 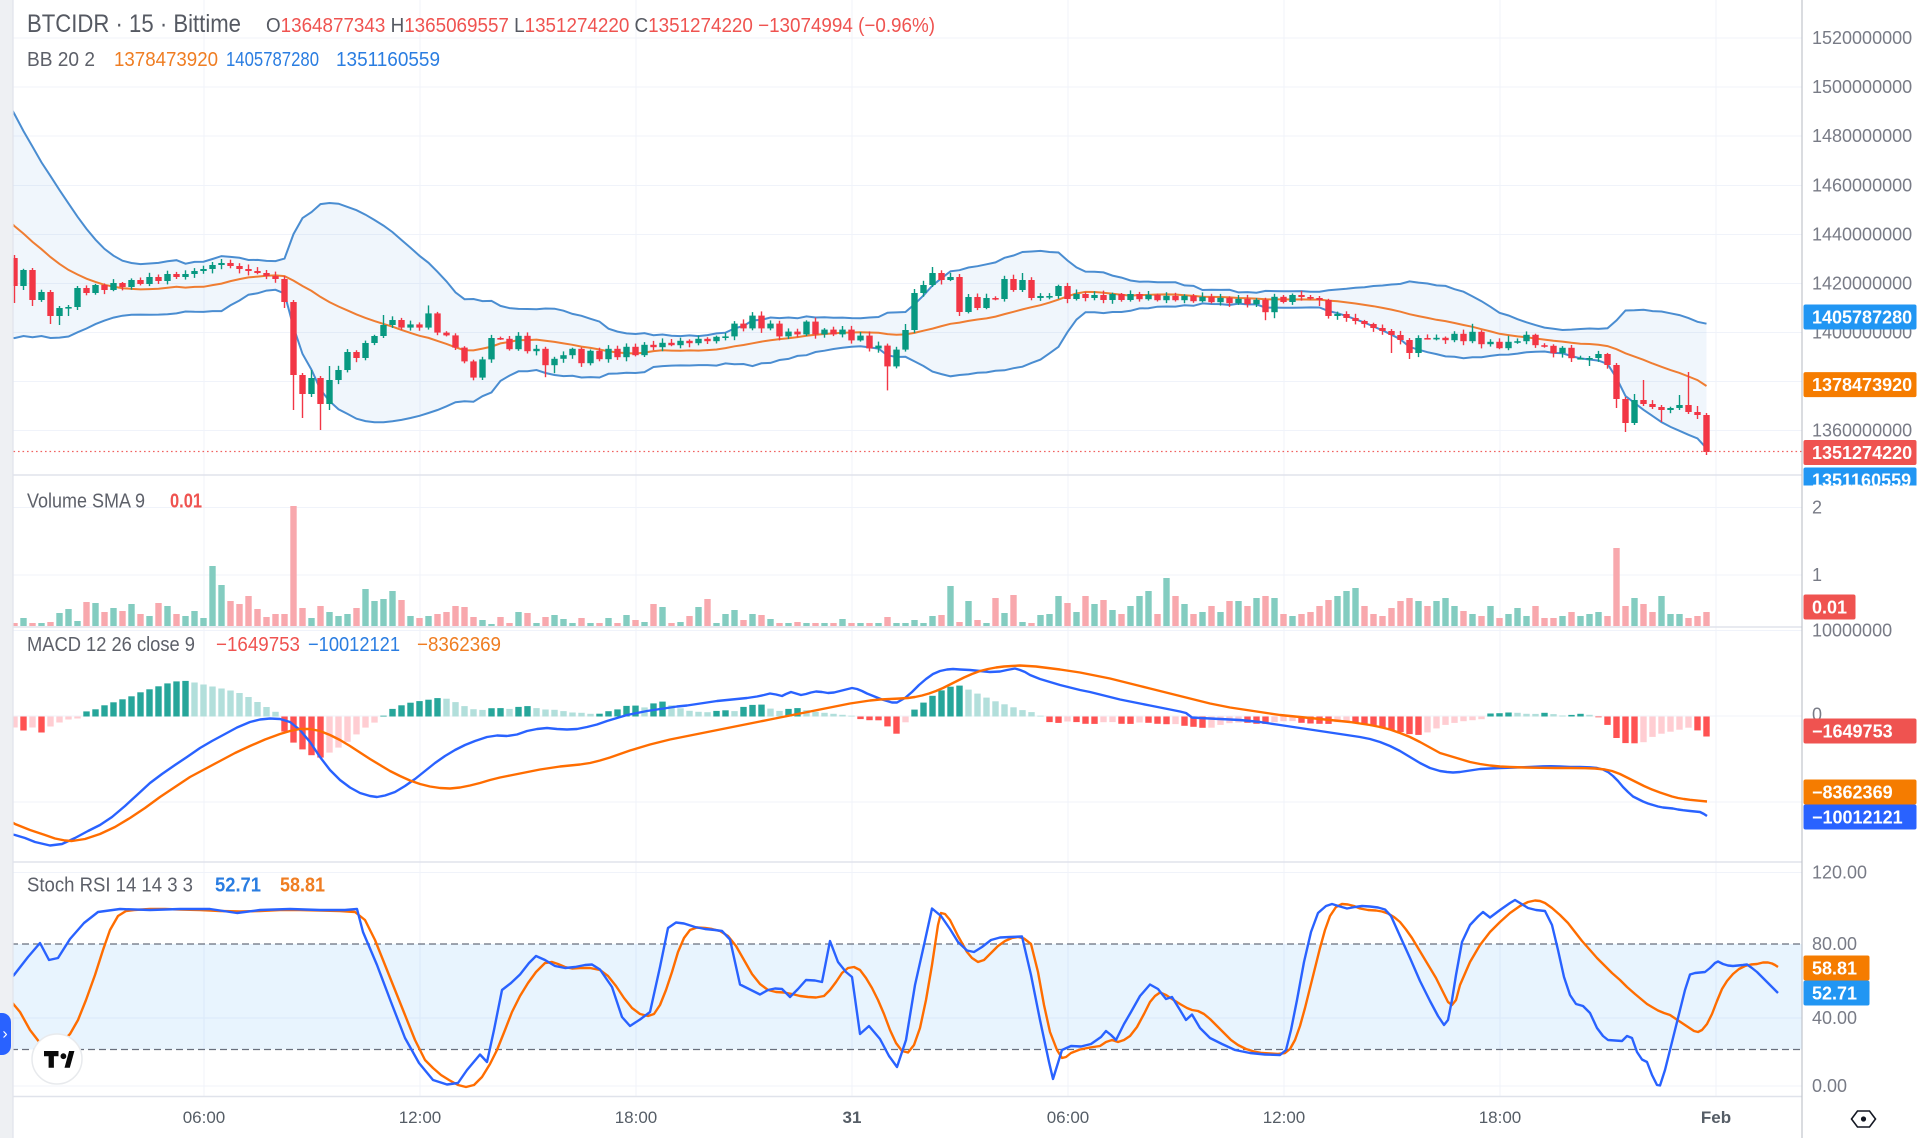 I want to click on svg-text: Stoch RSI 14 14 3 3, so click(x=110, y=886).